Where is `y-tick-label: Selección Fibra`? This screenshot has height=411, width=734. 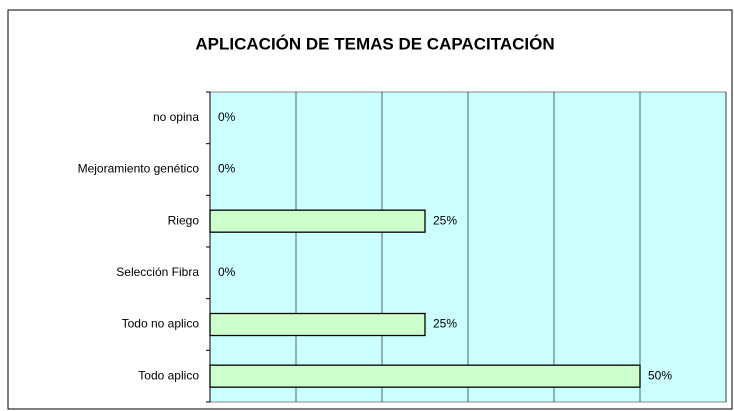
y-tick-label: Selección Fibra is located at coordinates (157, 272).